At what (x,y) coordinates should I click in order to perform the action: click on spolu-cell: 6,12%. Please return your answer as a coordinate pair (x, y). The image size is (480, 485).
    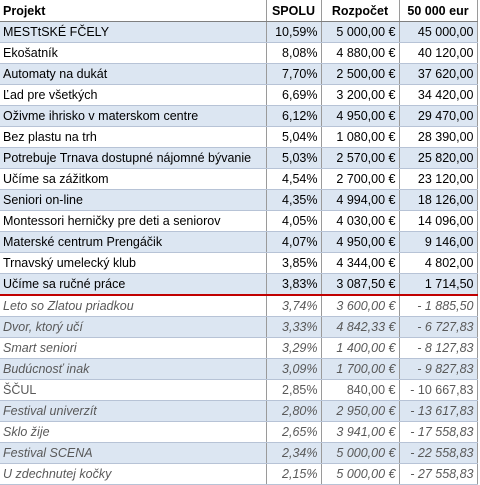
    Looking at the image, I should click on (294, 116).